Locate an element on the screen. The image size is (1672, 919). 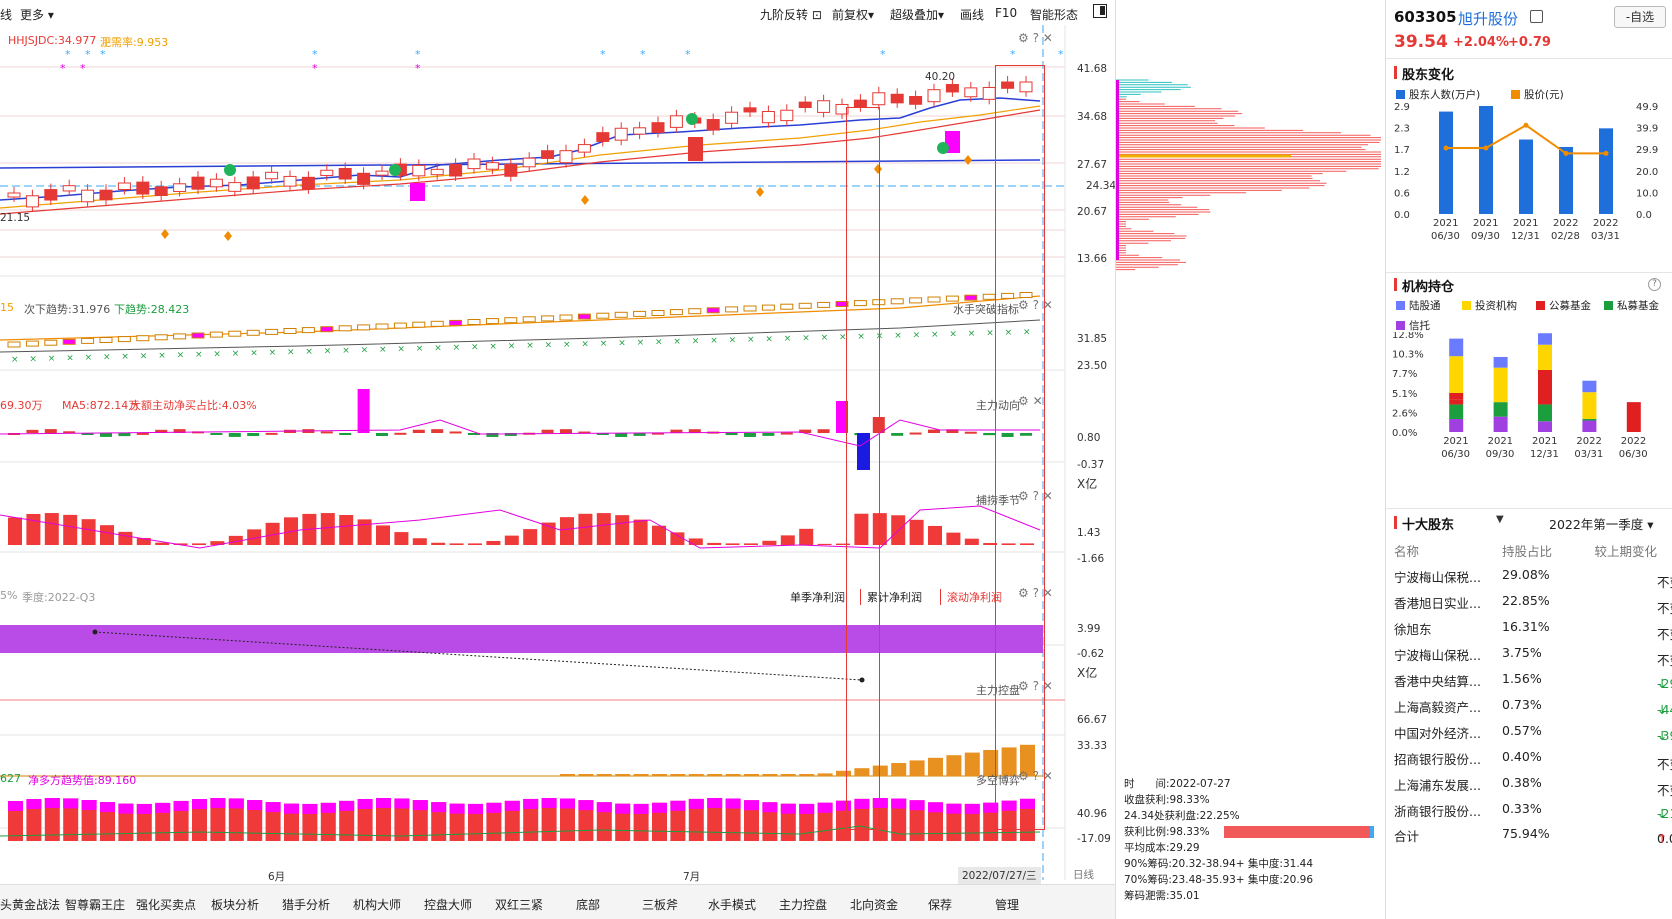
highlight-box is located at coordinates (863, 468).